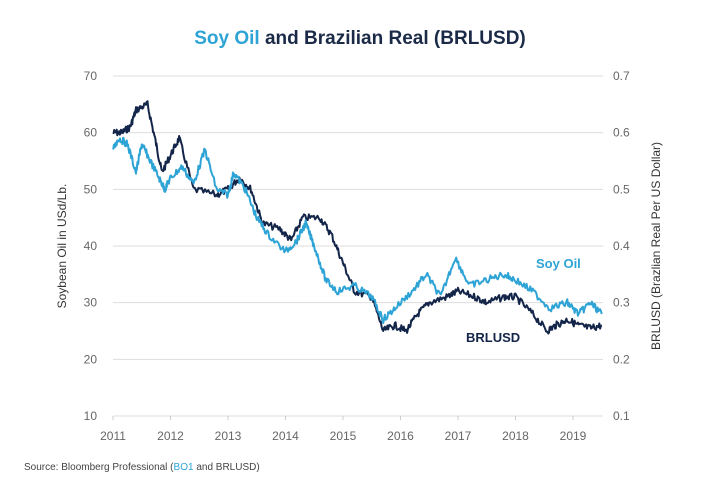 This screenshot has height=500, width=720. Describe the element at coordinates (621, 303) in the screenshot. I see `y2-tick-label: 0.3` at that location.